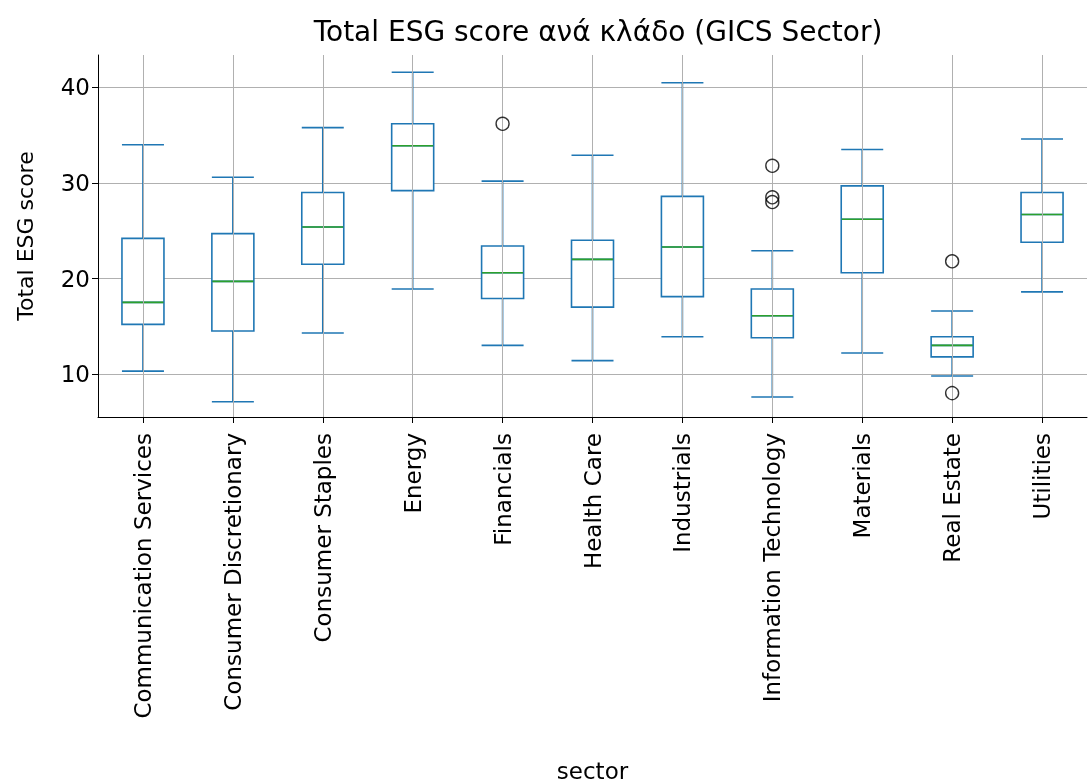  What do you see at coordinates (75, 374) in the screenshot?
I see `y-tick-label: 10` at bounding box center [75, 374].